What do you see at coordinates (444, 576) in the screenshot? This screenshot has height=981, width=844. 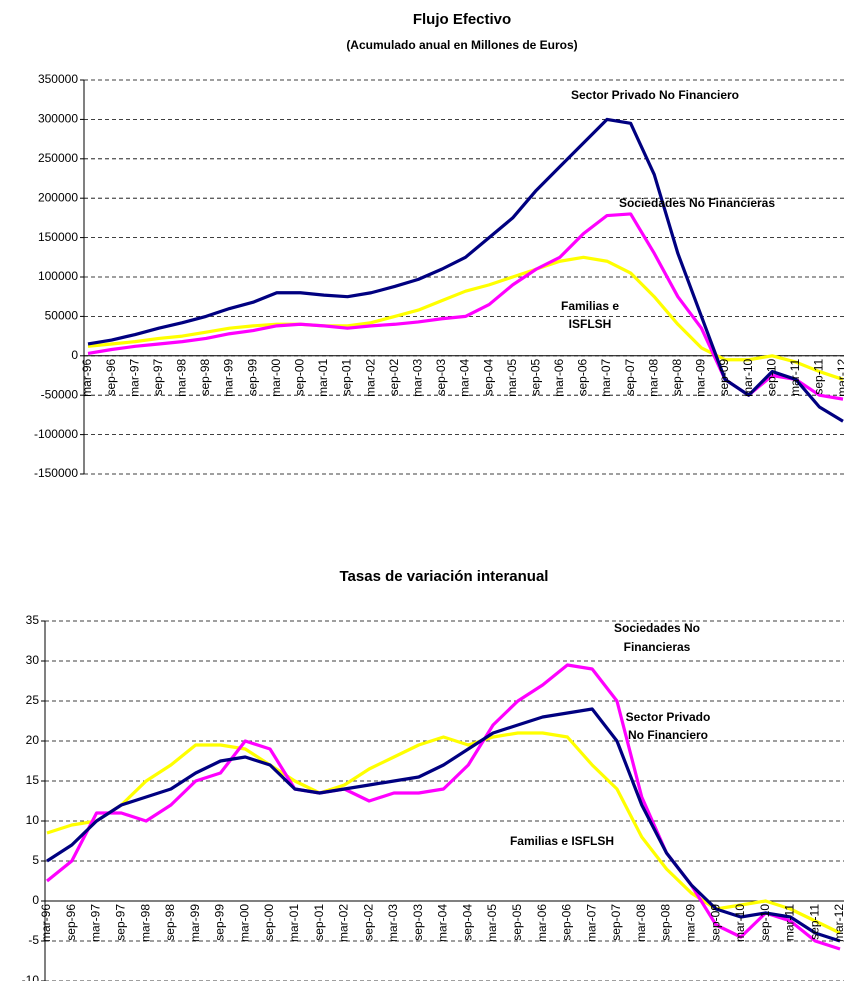 I see `chart-title: Tasas de variación interanual` at bounding box center [444, 576].